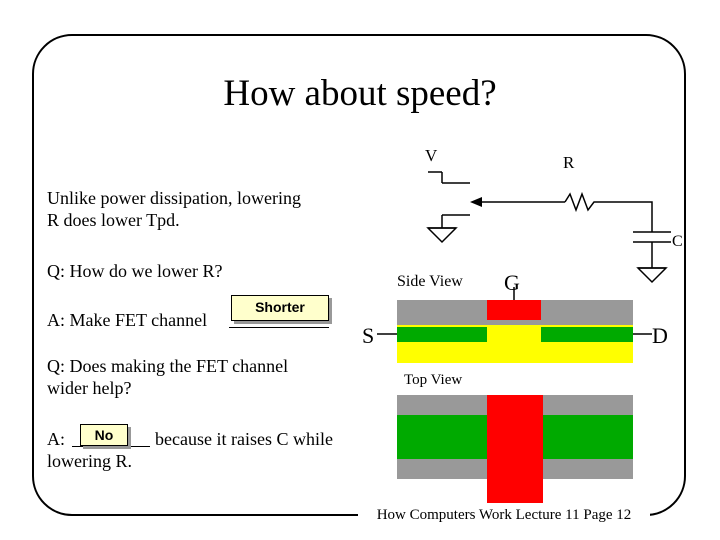  I want to click on source-diffusion, so click(442, 334).